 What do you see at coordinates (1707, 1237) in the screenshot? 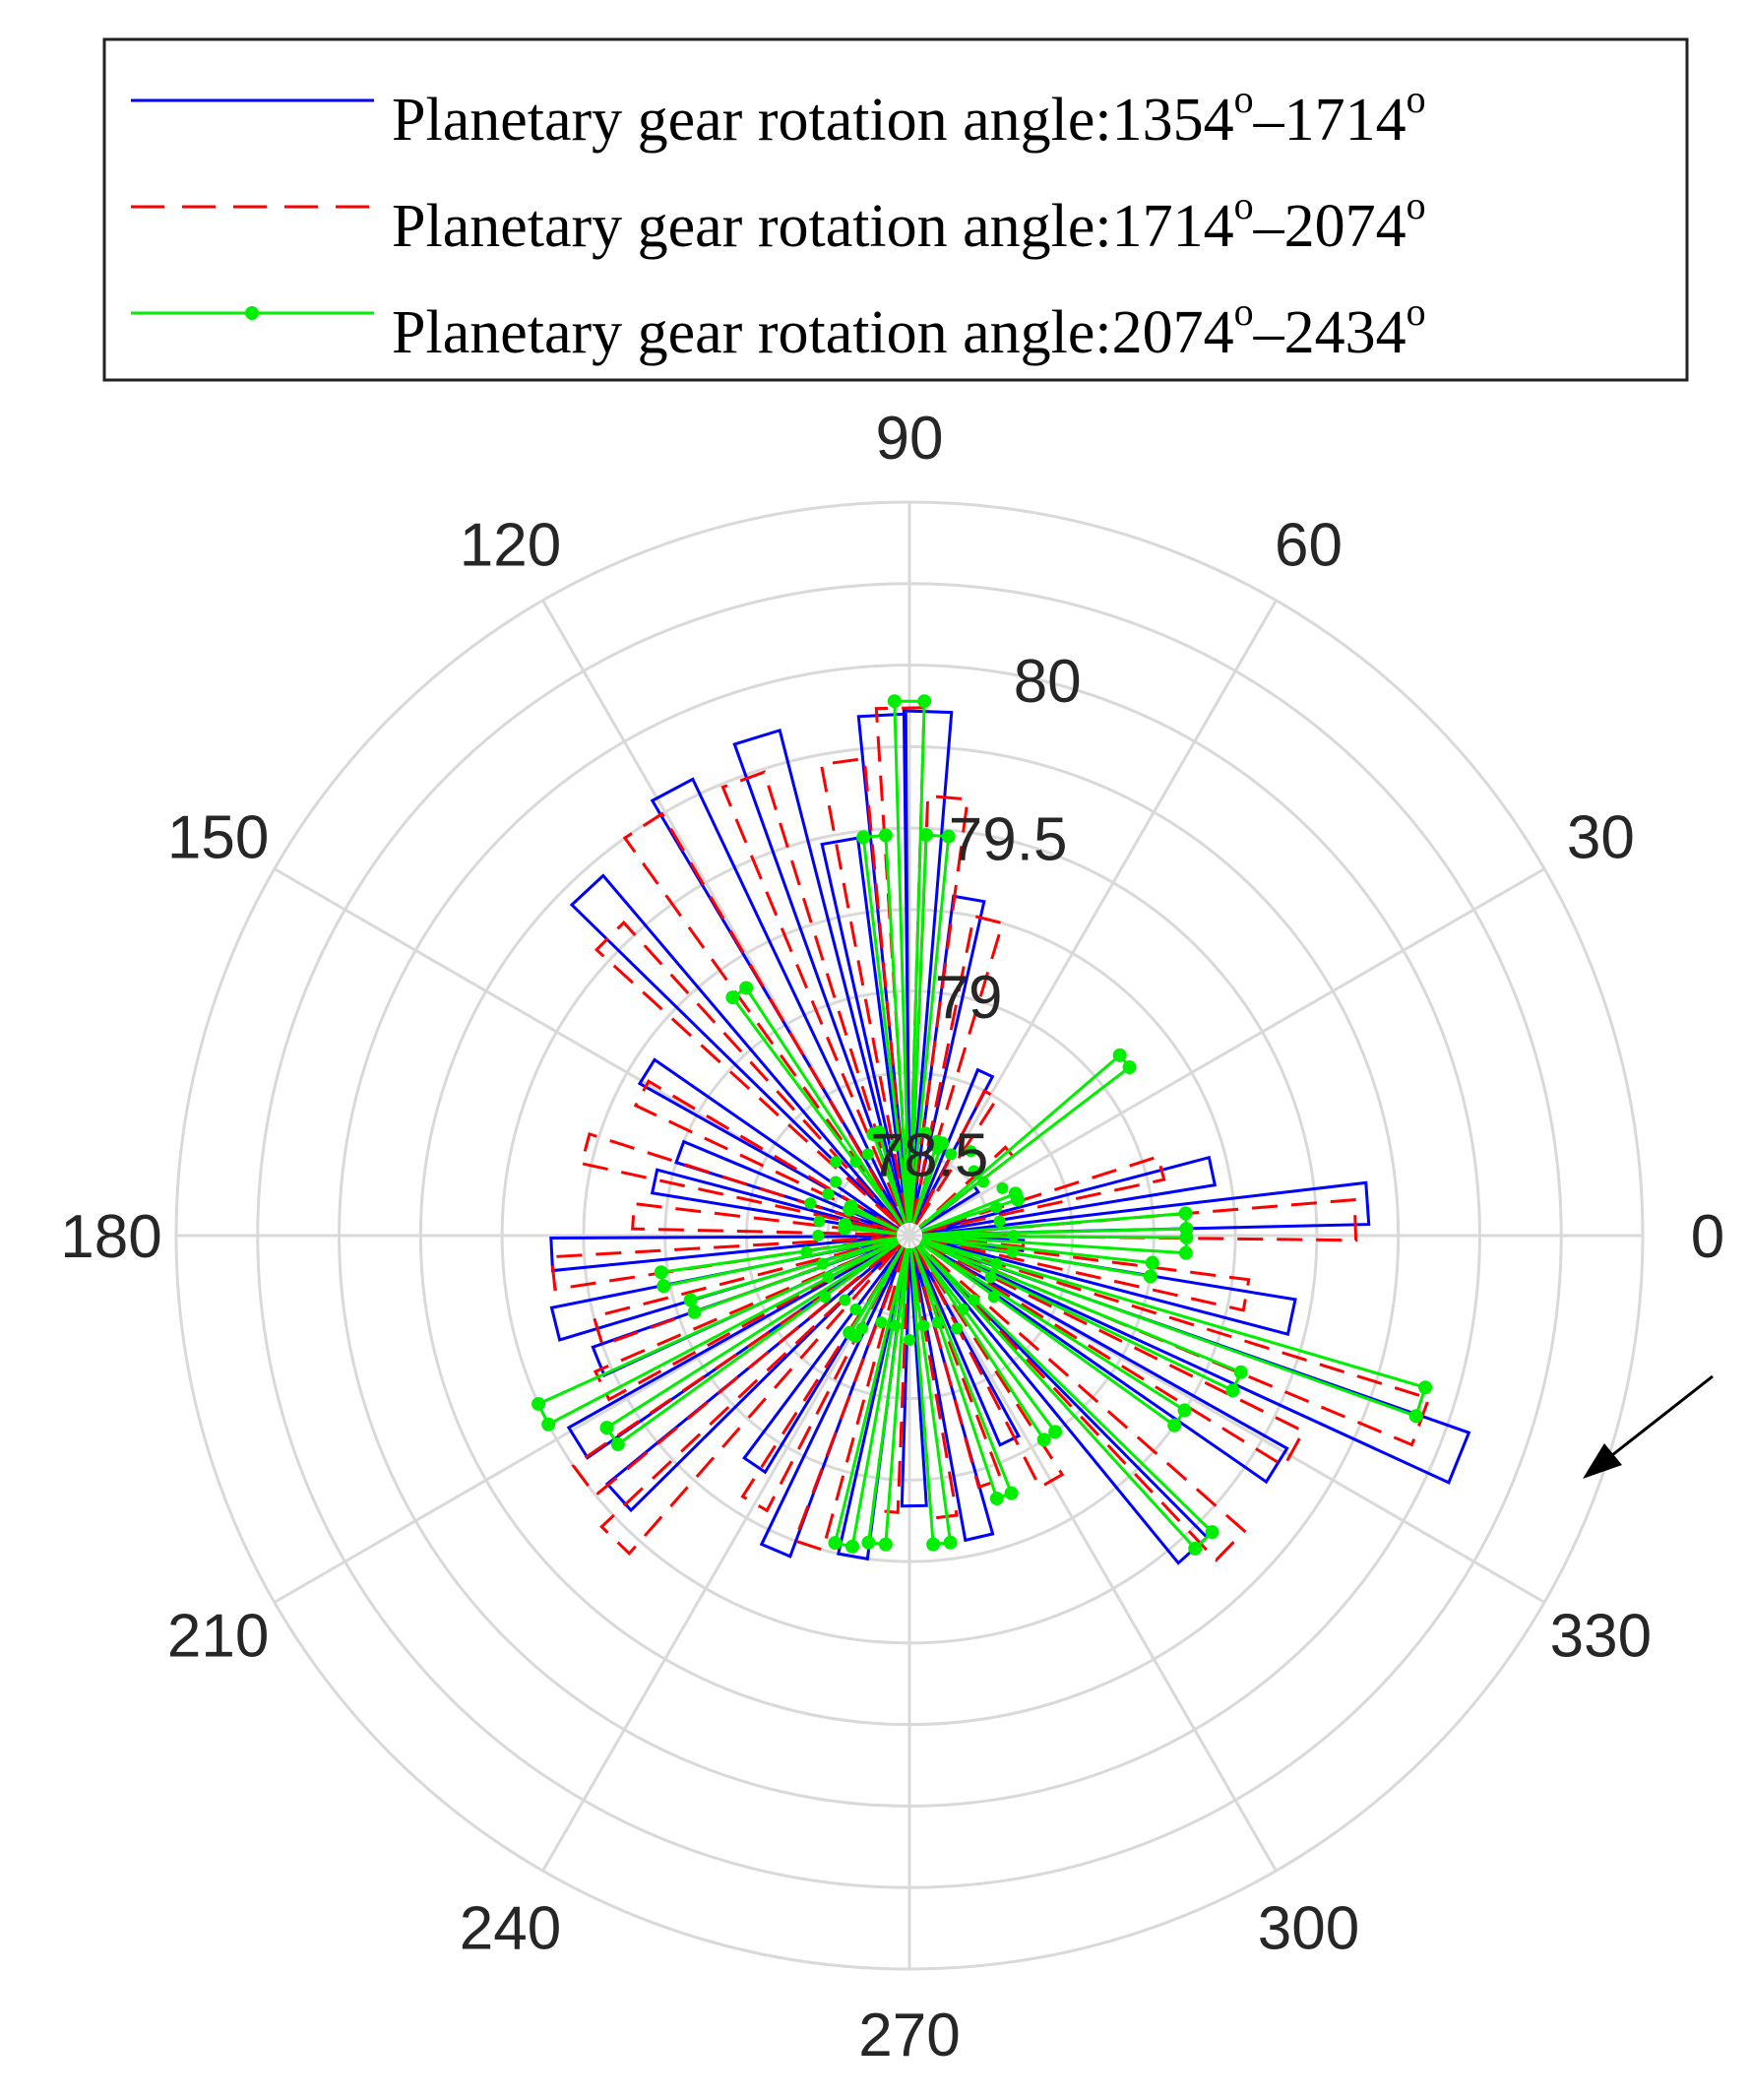
I see `theta-tick-label: 0` at bounding box center [1707, 1237].